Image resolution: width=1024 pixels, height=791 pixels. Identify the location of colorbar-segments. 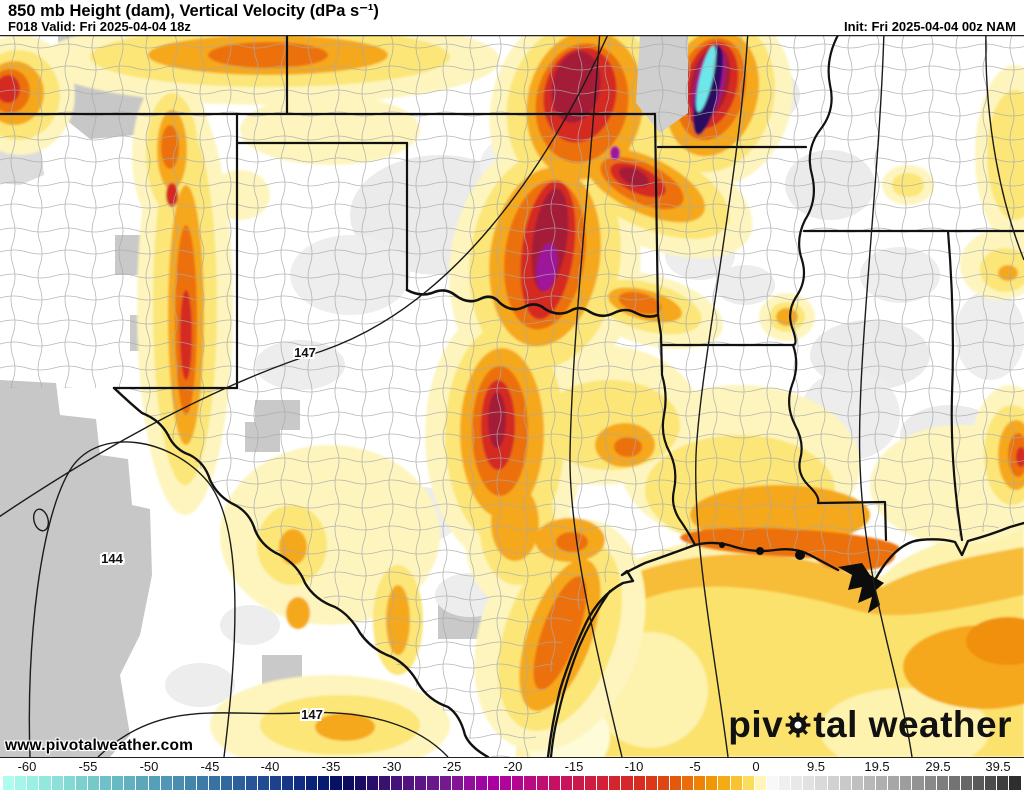
(512, 783).